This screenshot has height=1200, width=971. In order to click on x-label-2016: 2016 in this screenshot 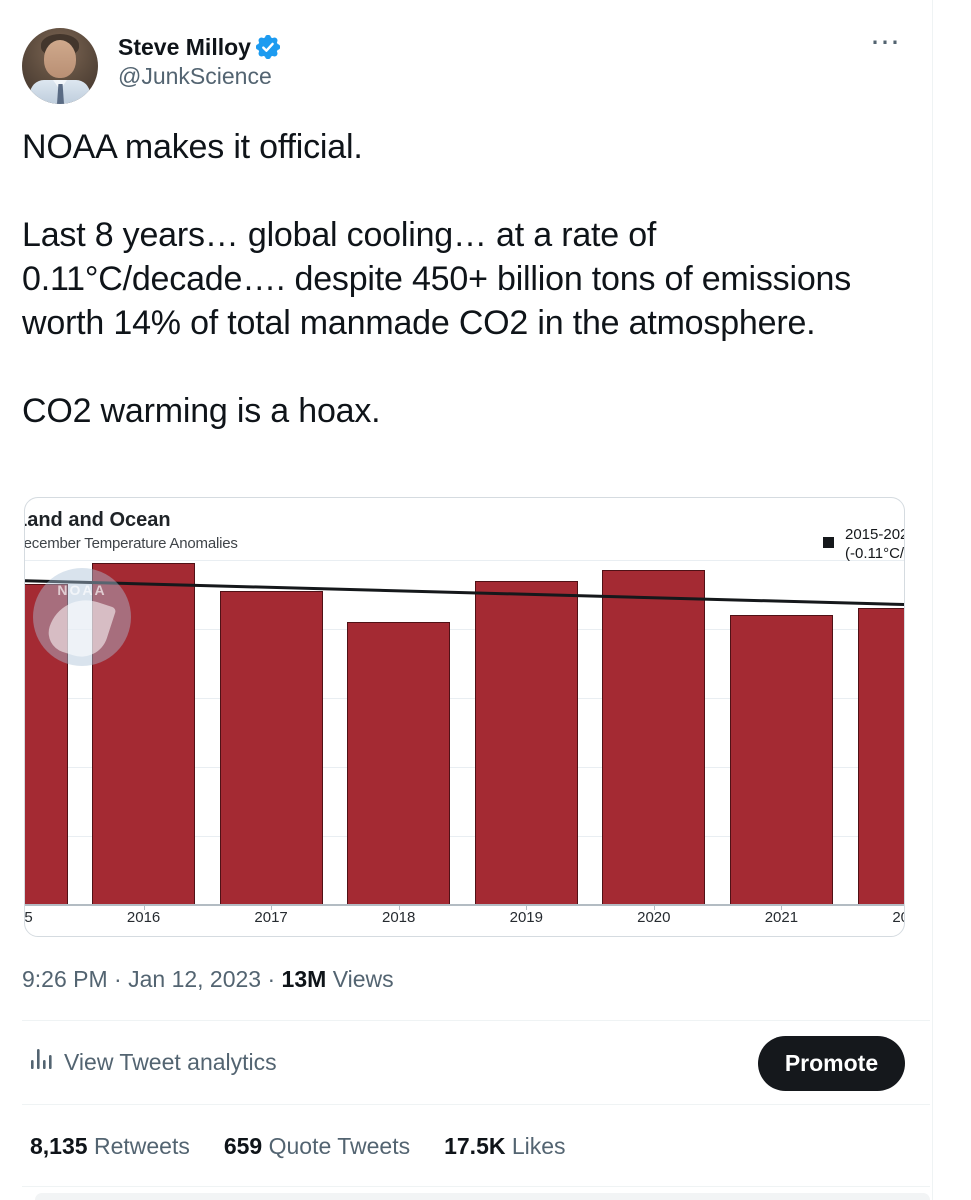, I will do `click(143, 917)`.